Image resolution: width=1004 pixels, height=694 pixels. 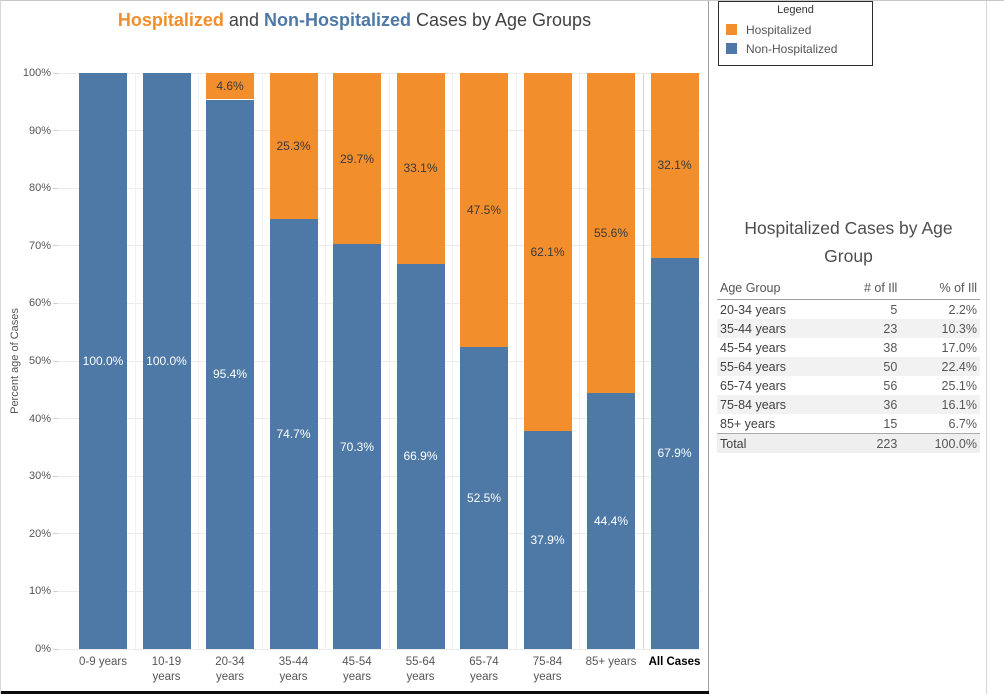 What do you see at coordinates (848, 443) in the screenshot?
I see `total-row: Total 223 100.0%` at bounding box center [848, 443].